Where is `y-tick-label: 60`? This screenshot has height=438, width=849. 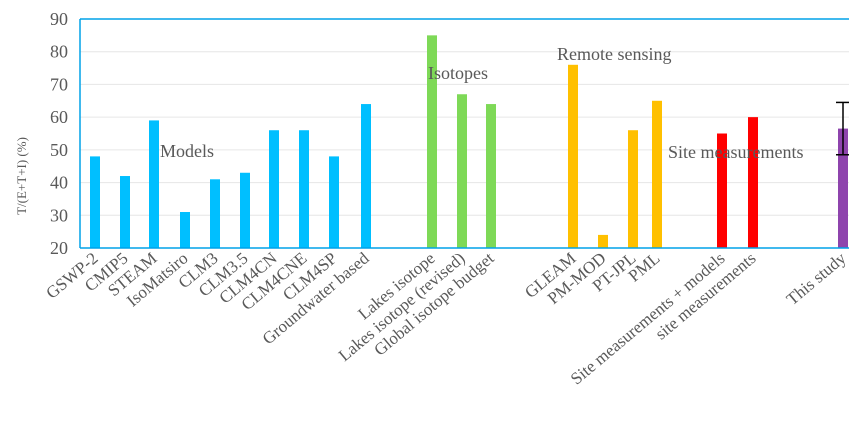 y-tick-label: 60 is located at coordinates (59, 117).